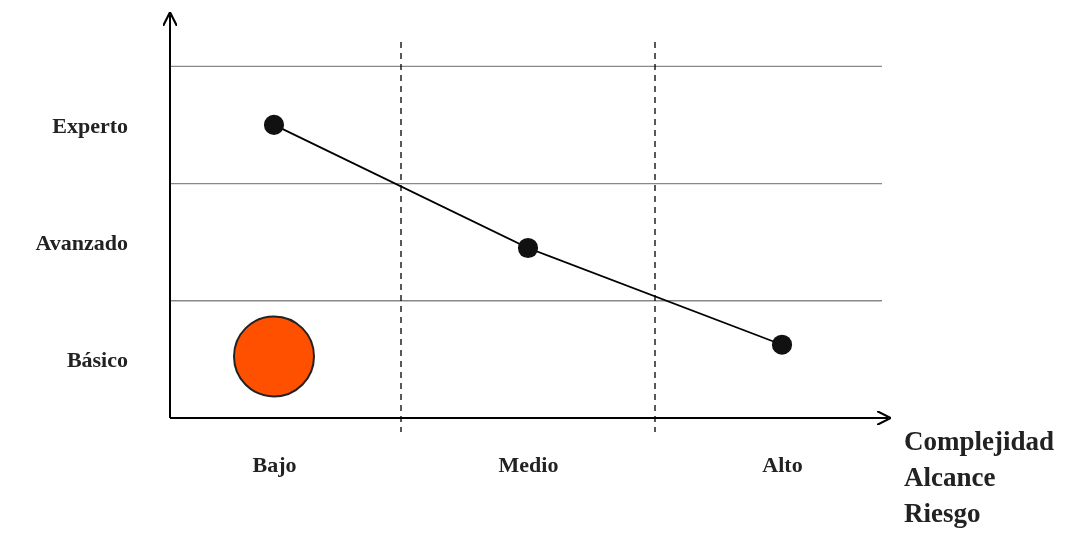 Image resolution: width=1090 pixels, height=541 pixels. What do you see at coordinates (528, 464) in the screenshot?
I see `x-tick-label: Medio` at bounding box center [528, 464].